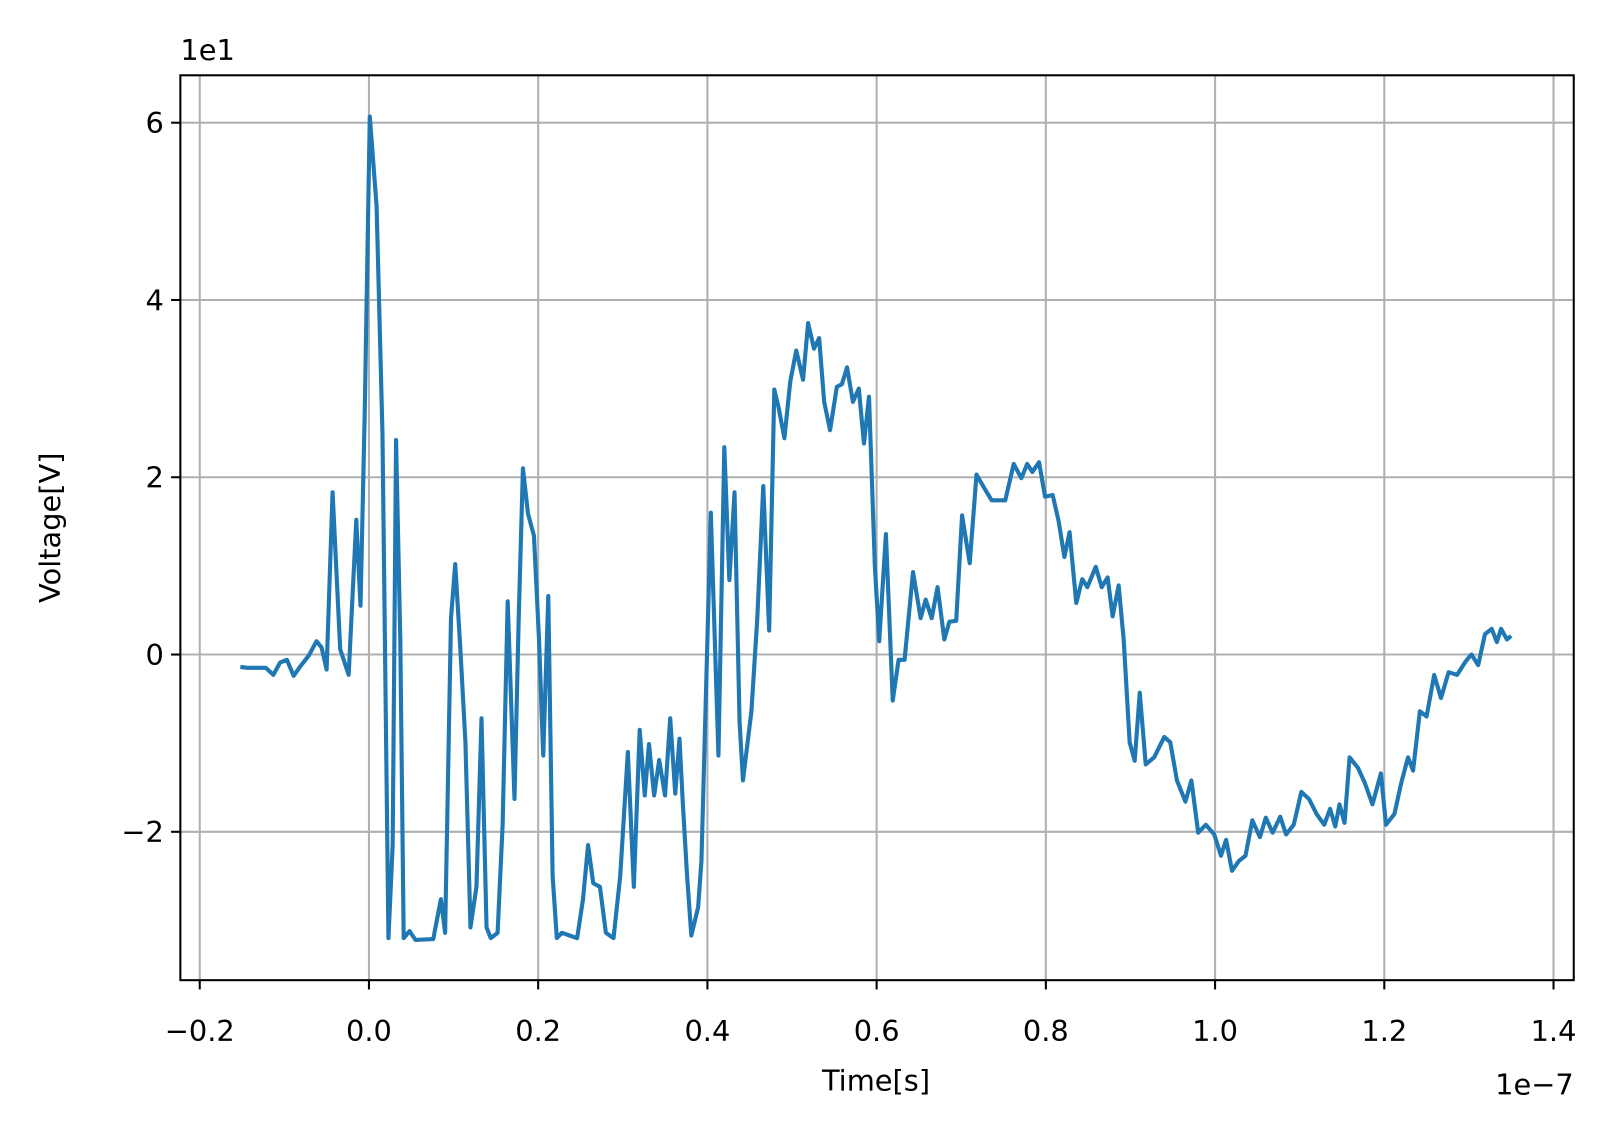  What do you see at coordinates (155, 478) in the screenshot?
I see `y-tick-label: 2` at bounding box center [155, 478].